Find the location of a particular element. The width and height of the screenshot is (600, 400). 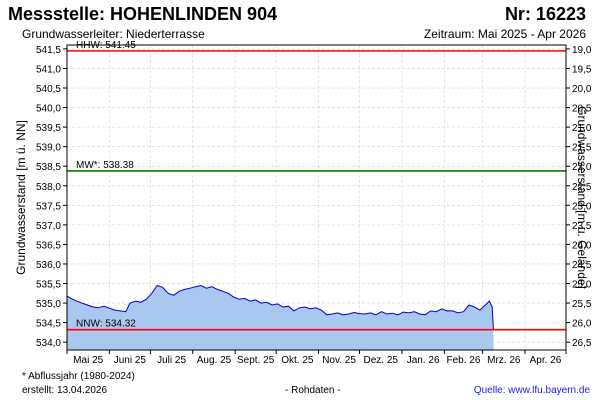

y-right-tick-label: 25,5 is located at coordinates (582, 304).